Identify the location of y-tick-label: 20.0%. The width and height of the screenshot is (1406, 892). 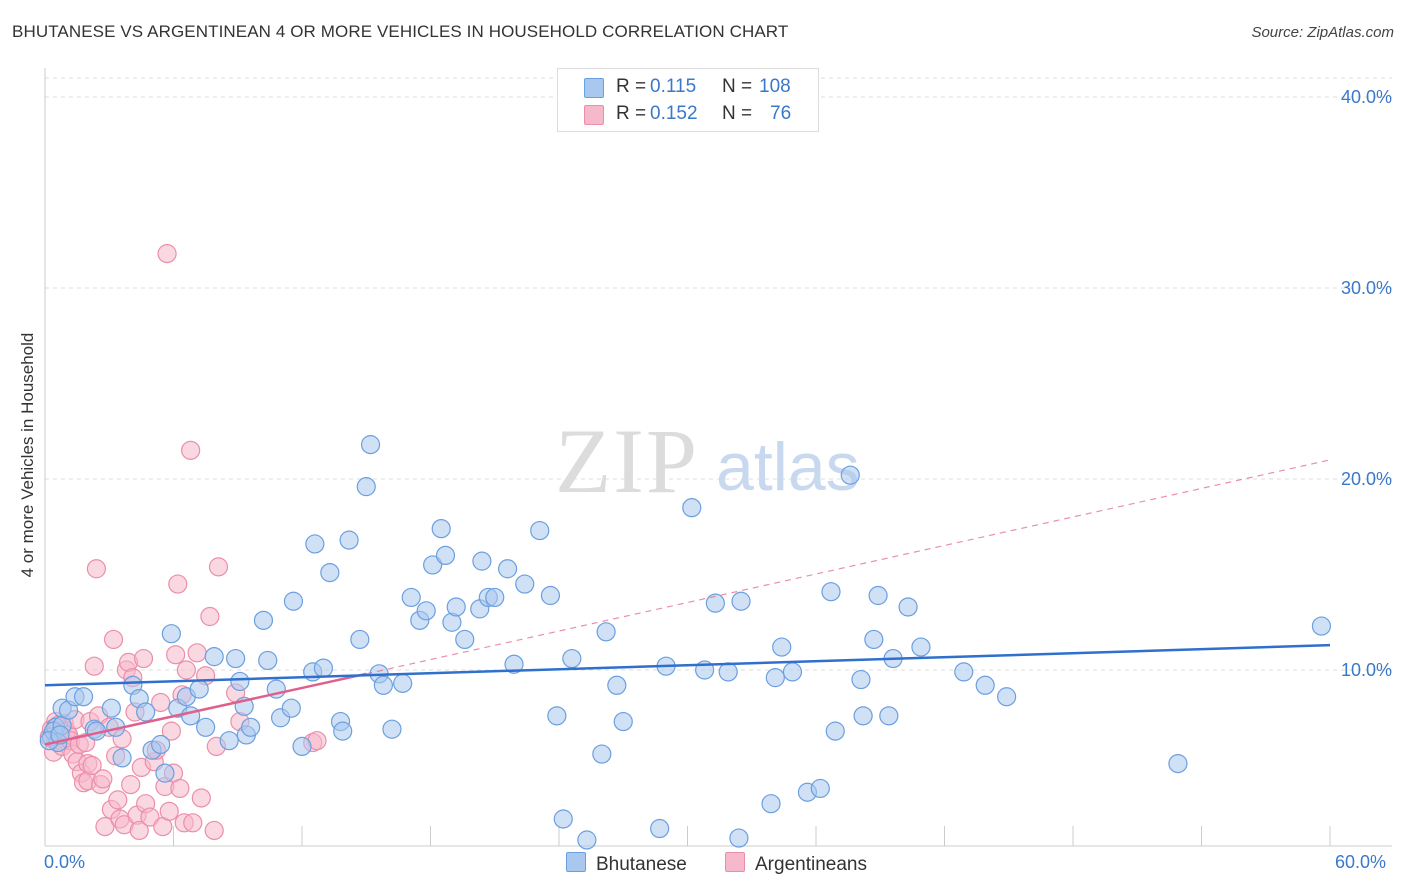
(1366, 479).